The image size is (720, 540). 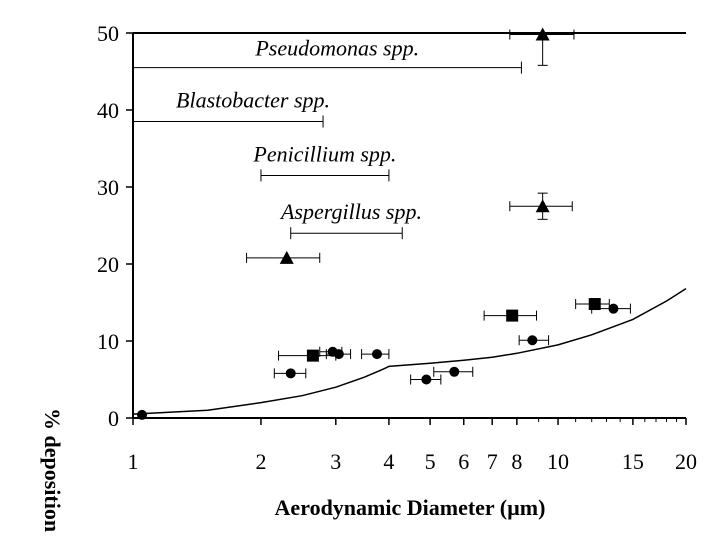 I want to click on y-tick-label: 30, so click(x=108, y=187).